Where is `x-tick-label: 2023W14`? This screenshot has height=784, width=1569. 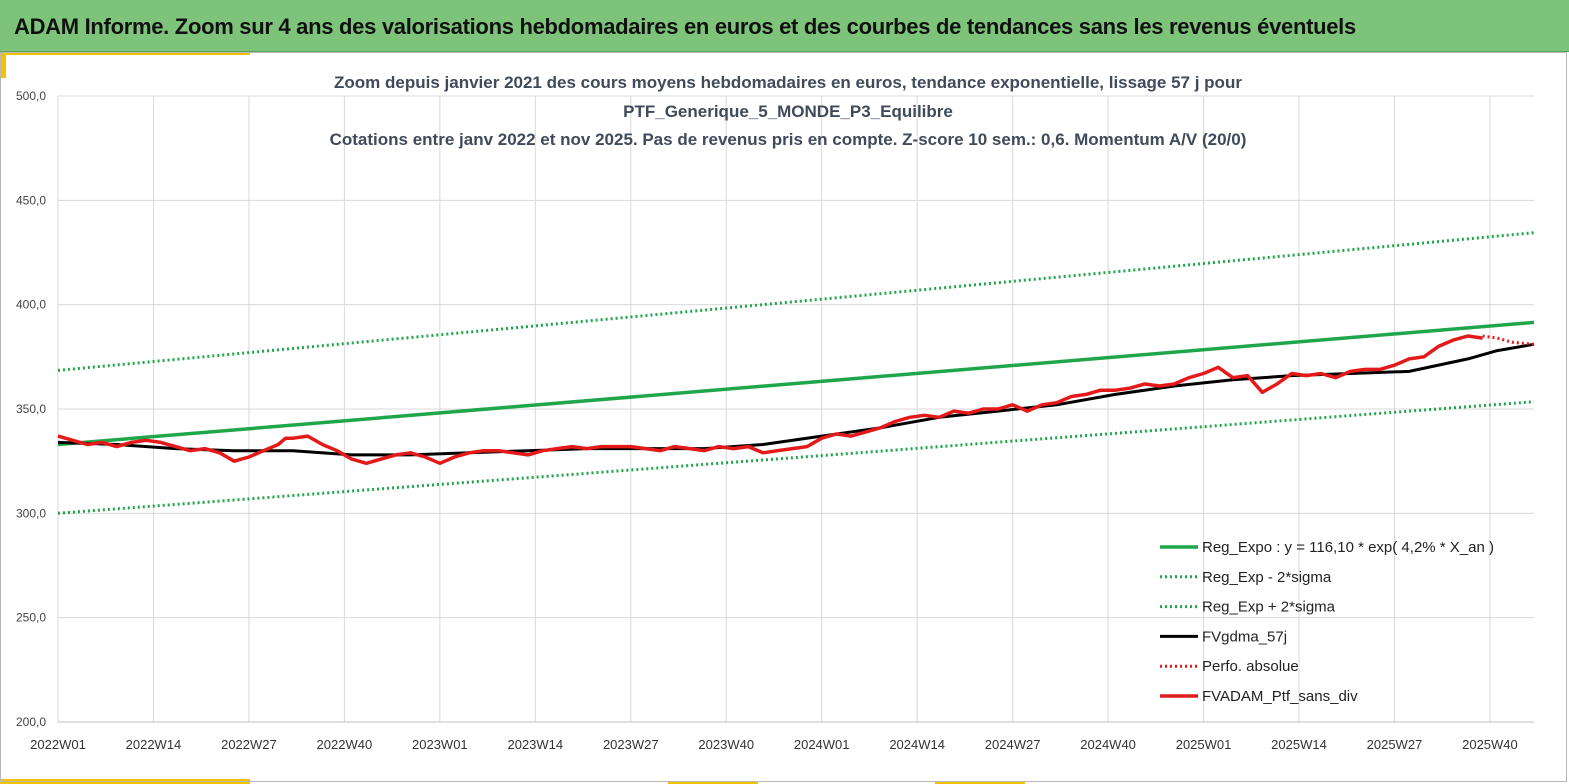 x-tick-label: 2023W14 is located at coordinates (535, 744).